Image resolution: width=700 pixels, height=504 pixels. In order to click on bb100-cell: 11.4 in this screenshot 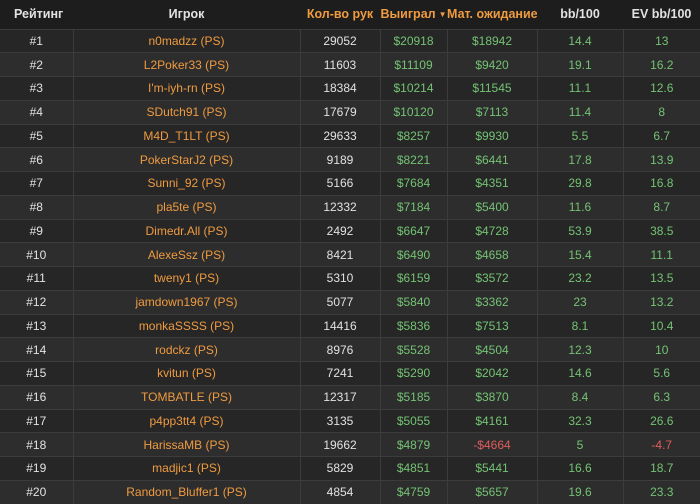, I will do `click(579, 111)`.